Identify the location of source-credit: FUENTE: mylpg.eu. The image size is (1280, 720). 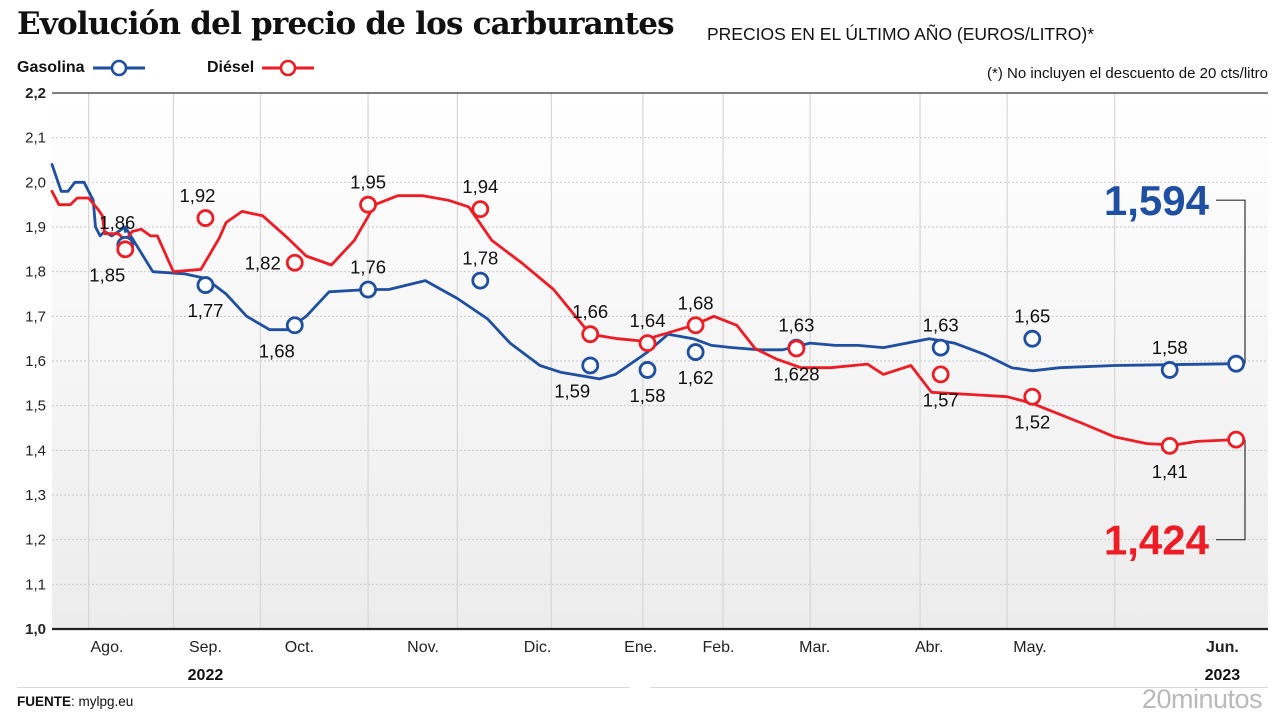
(75, 701).